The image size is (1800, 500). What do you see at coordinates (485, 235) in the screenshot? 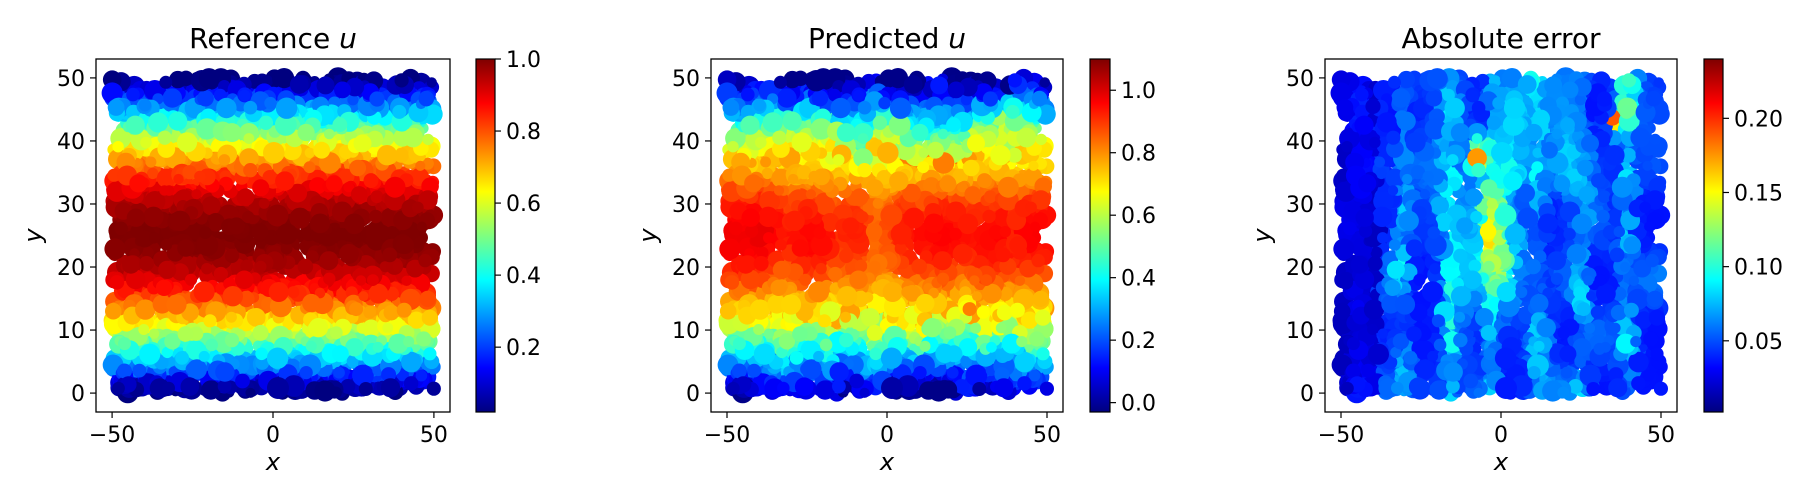
I see `colorbar-gradient` at bounding box center [485, 235].